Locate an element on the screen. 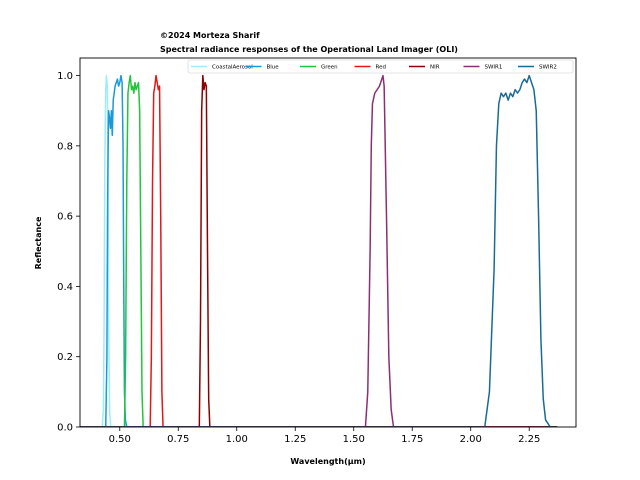 Image resolution: width=640 pixels, height=480 pixels. legend-label-green: Green is located at coordinates (329, 68).